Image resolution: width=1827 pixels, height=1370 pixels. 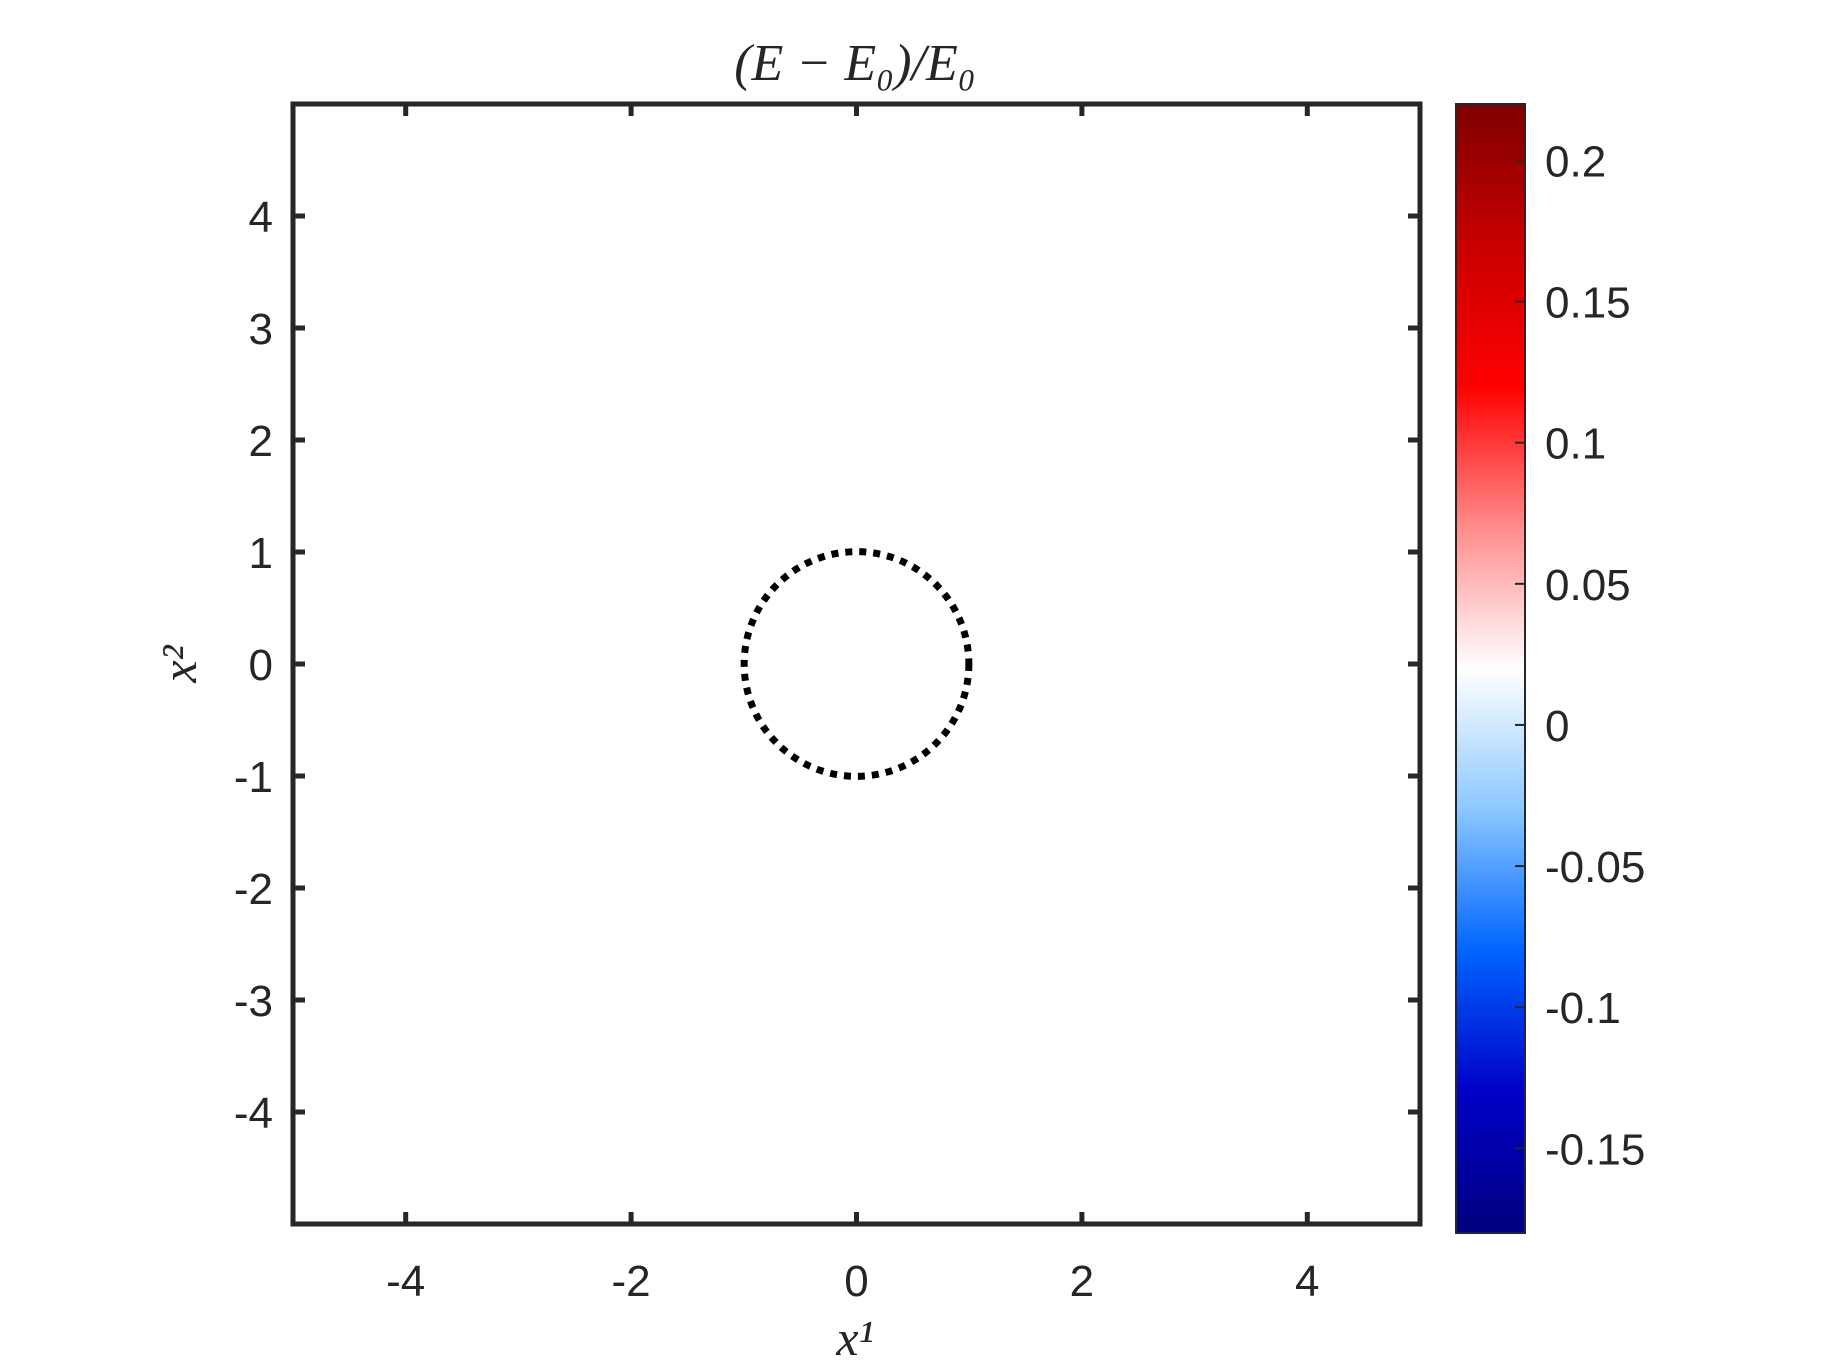 What do you see at coordinates (261, 441) in the screenshot?
I see `y-tick-label: 2` at bounding box center [261, 441].